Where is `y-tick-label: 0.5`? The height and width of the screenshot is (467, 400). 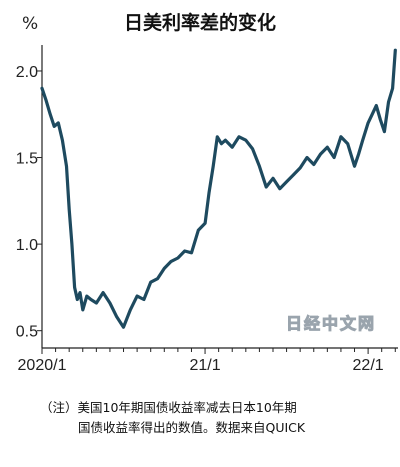
y-tick-label: 0.5 is located at coordinates (27, 332).